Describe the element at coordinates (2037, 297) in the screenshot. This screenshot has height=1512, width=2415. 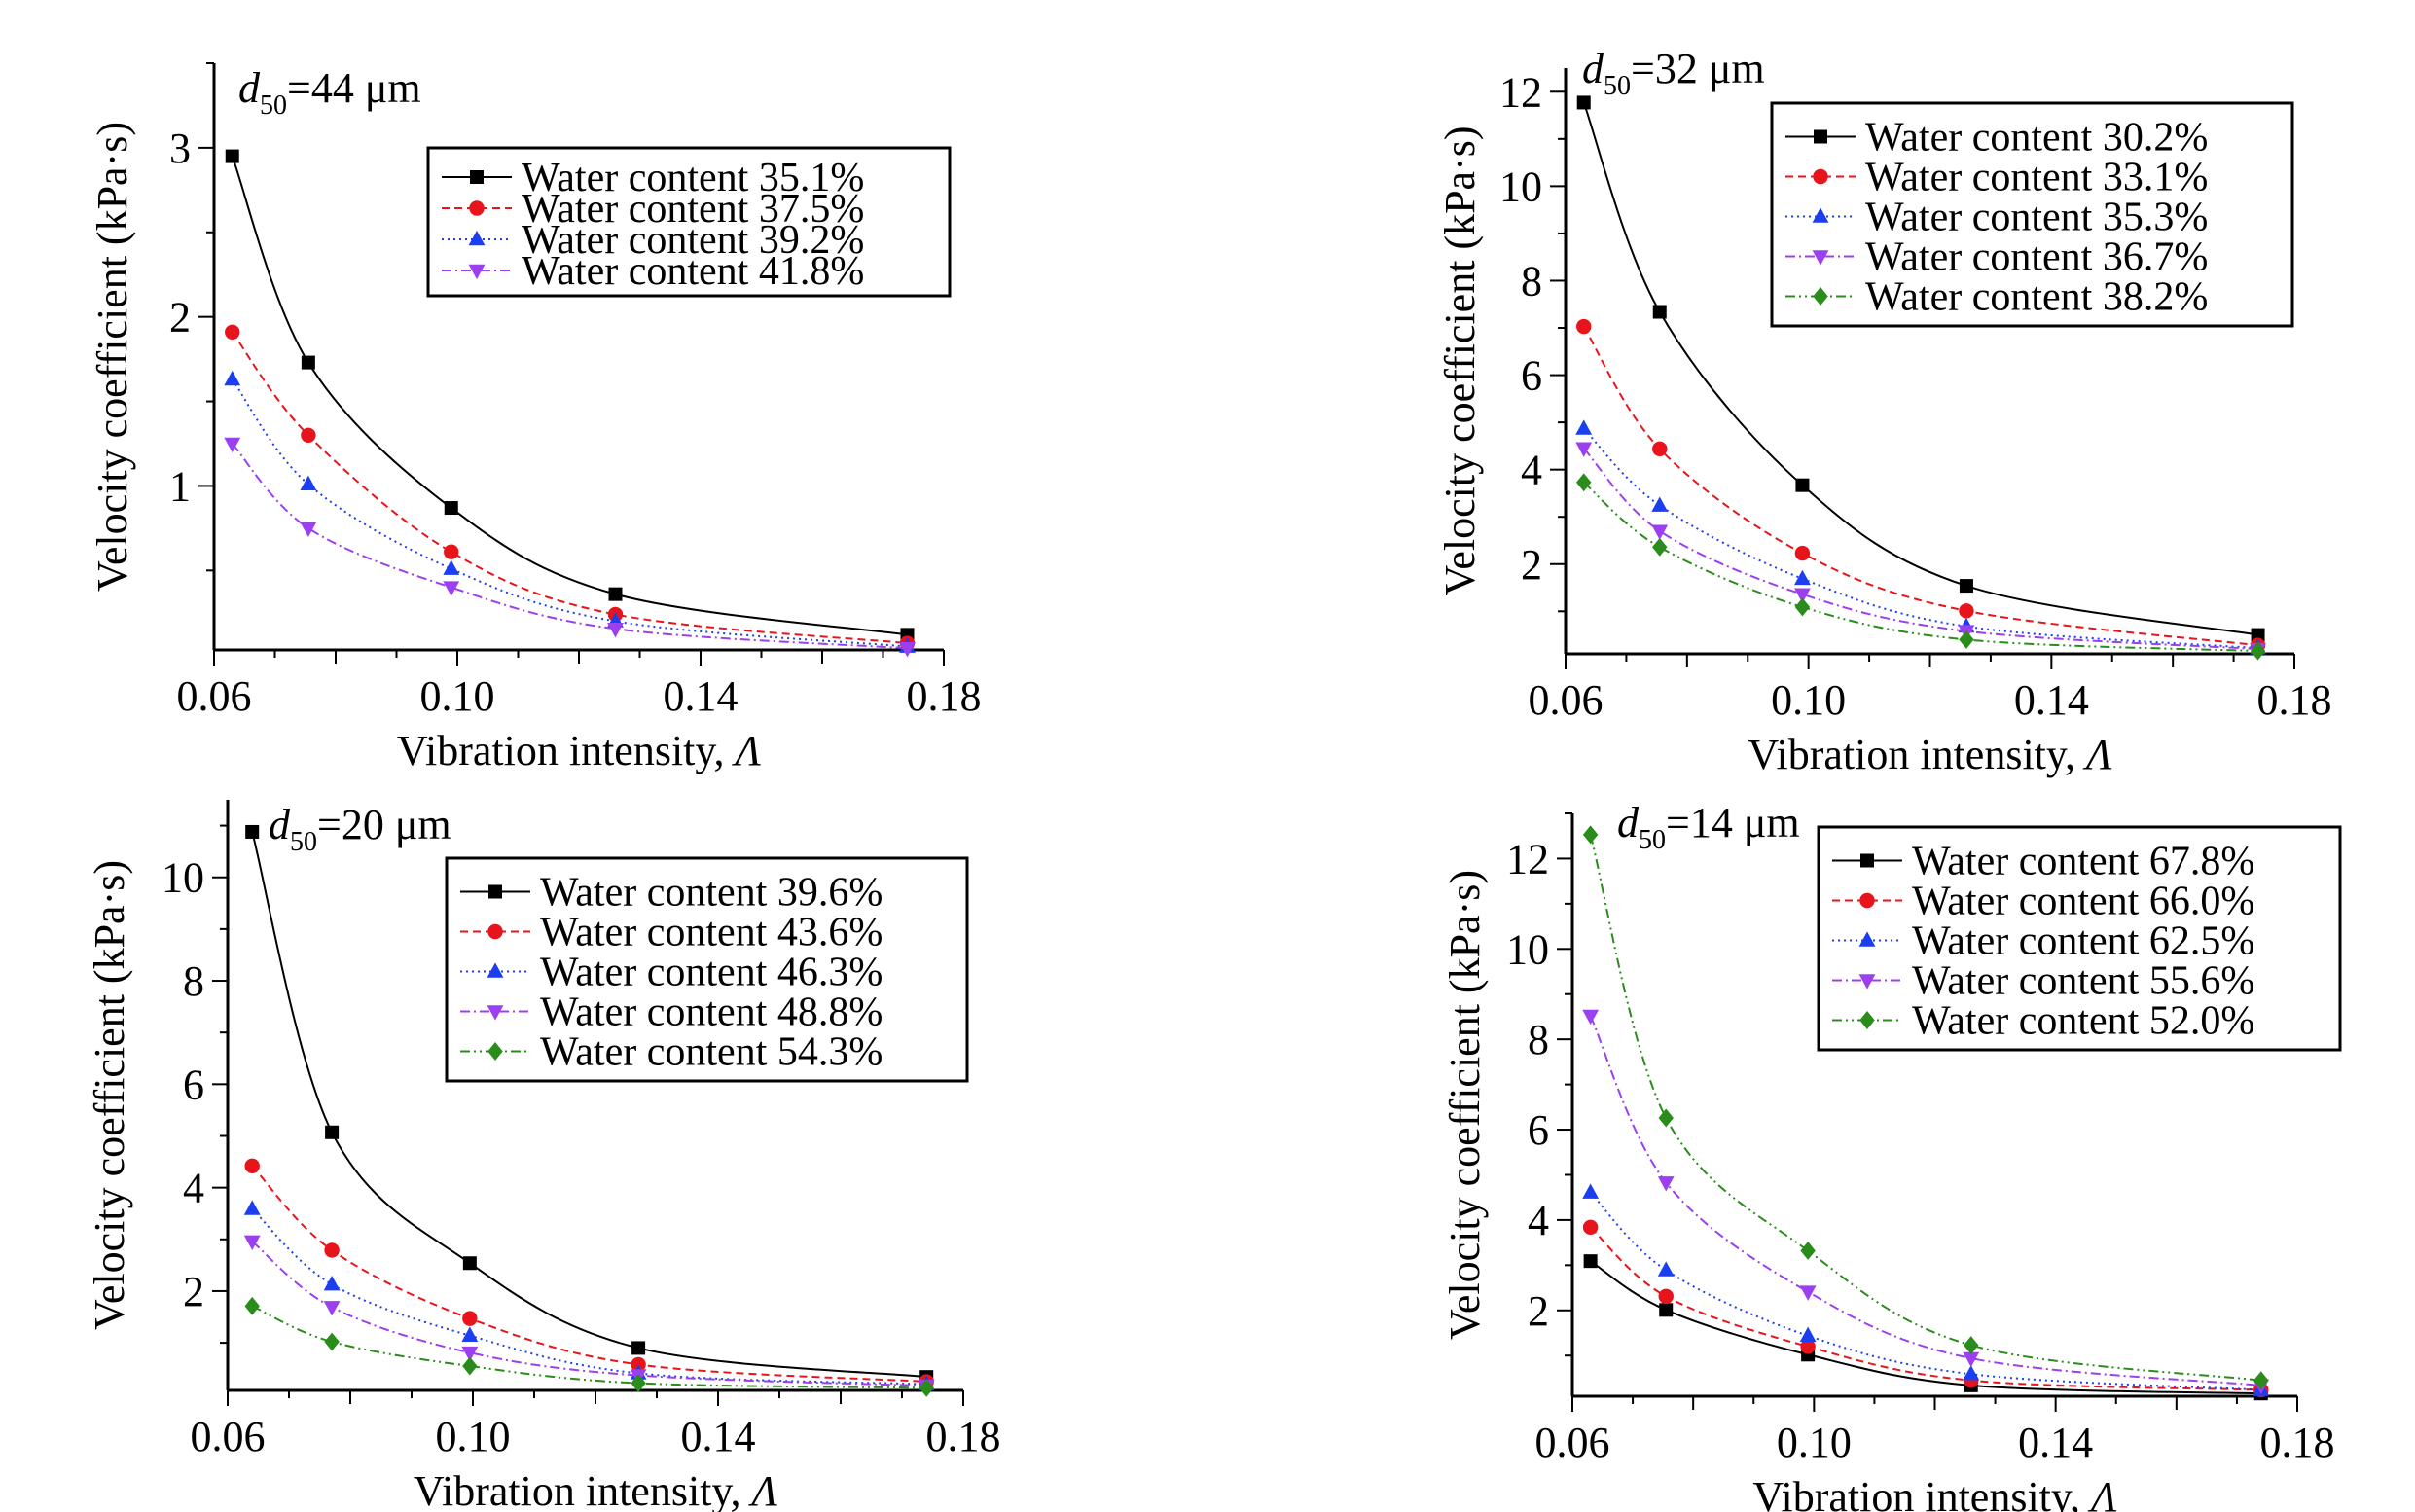
I see `legend-label: Water content 38.2%` at that location.